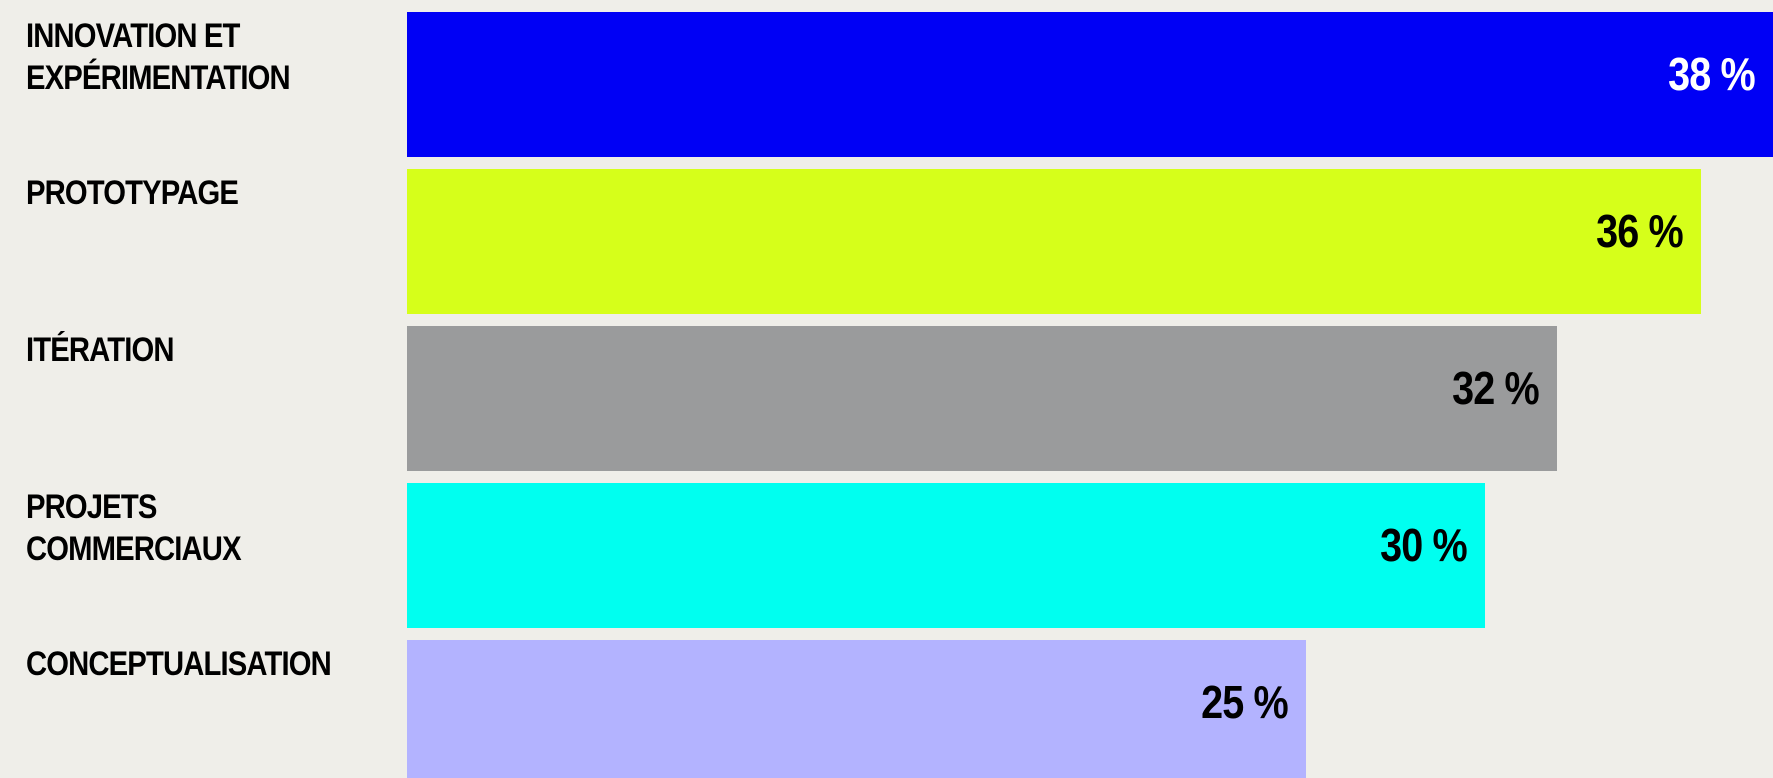 The height and width of the screenshot is (778, 1773). I want to click on category-label: ITÉRATION, so click(100, 350).